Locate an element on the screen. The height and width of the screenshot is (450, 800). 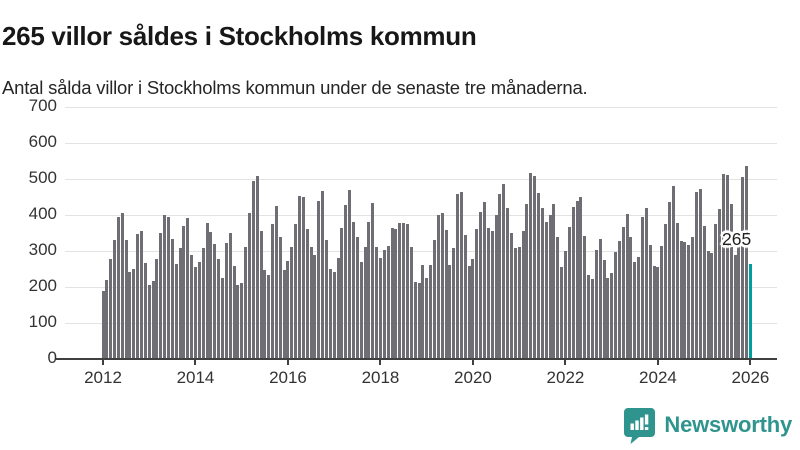
x-axis-tick-label: 2016 is located at coordinates (288, 377).